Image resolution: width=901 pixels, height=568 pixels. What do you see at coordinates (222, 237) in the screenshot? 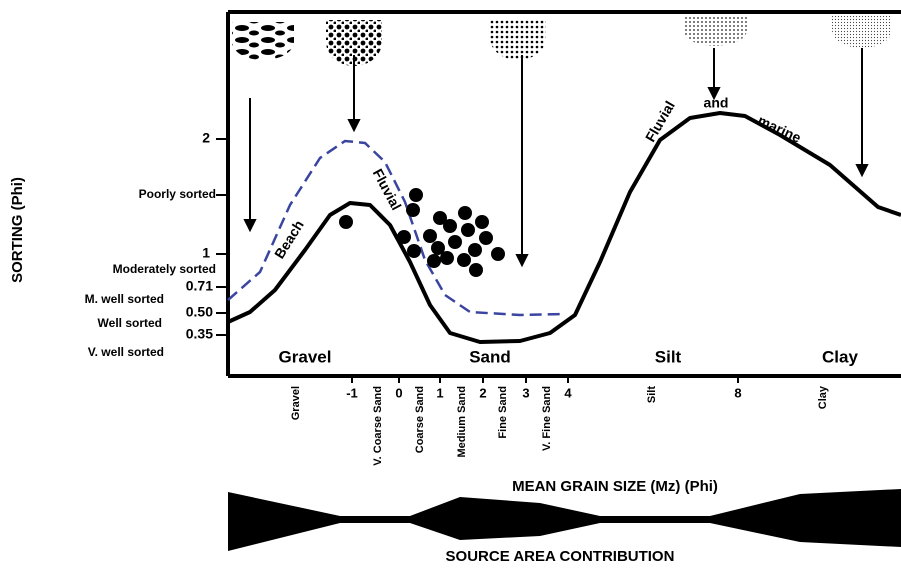
I see `y-ticks` at bounding box center [222, 237].